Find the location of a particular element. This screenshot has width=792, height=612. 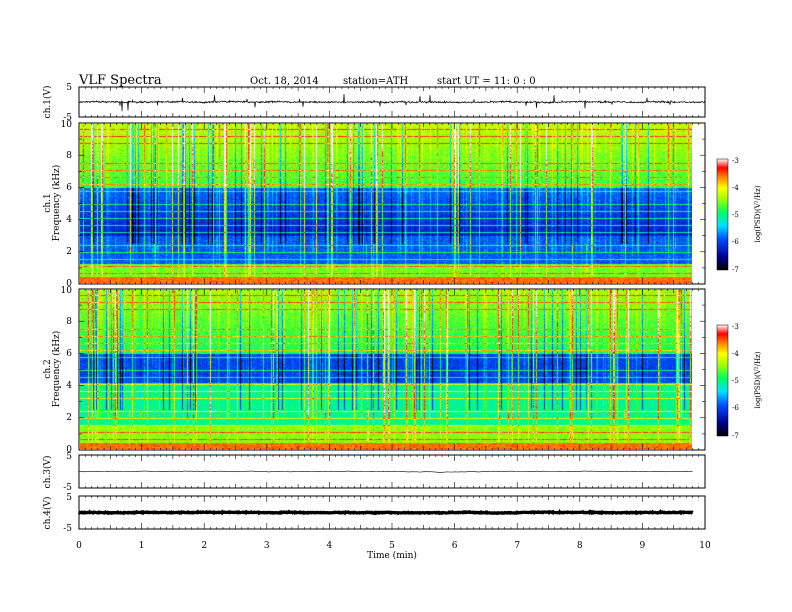

ch1-freq-tick-6: 6 is located at coordinates (69, 188).